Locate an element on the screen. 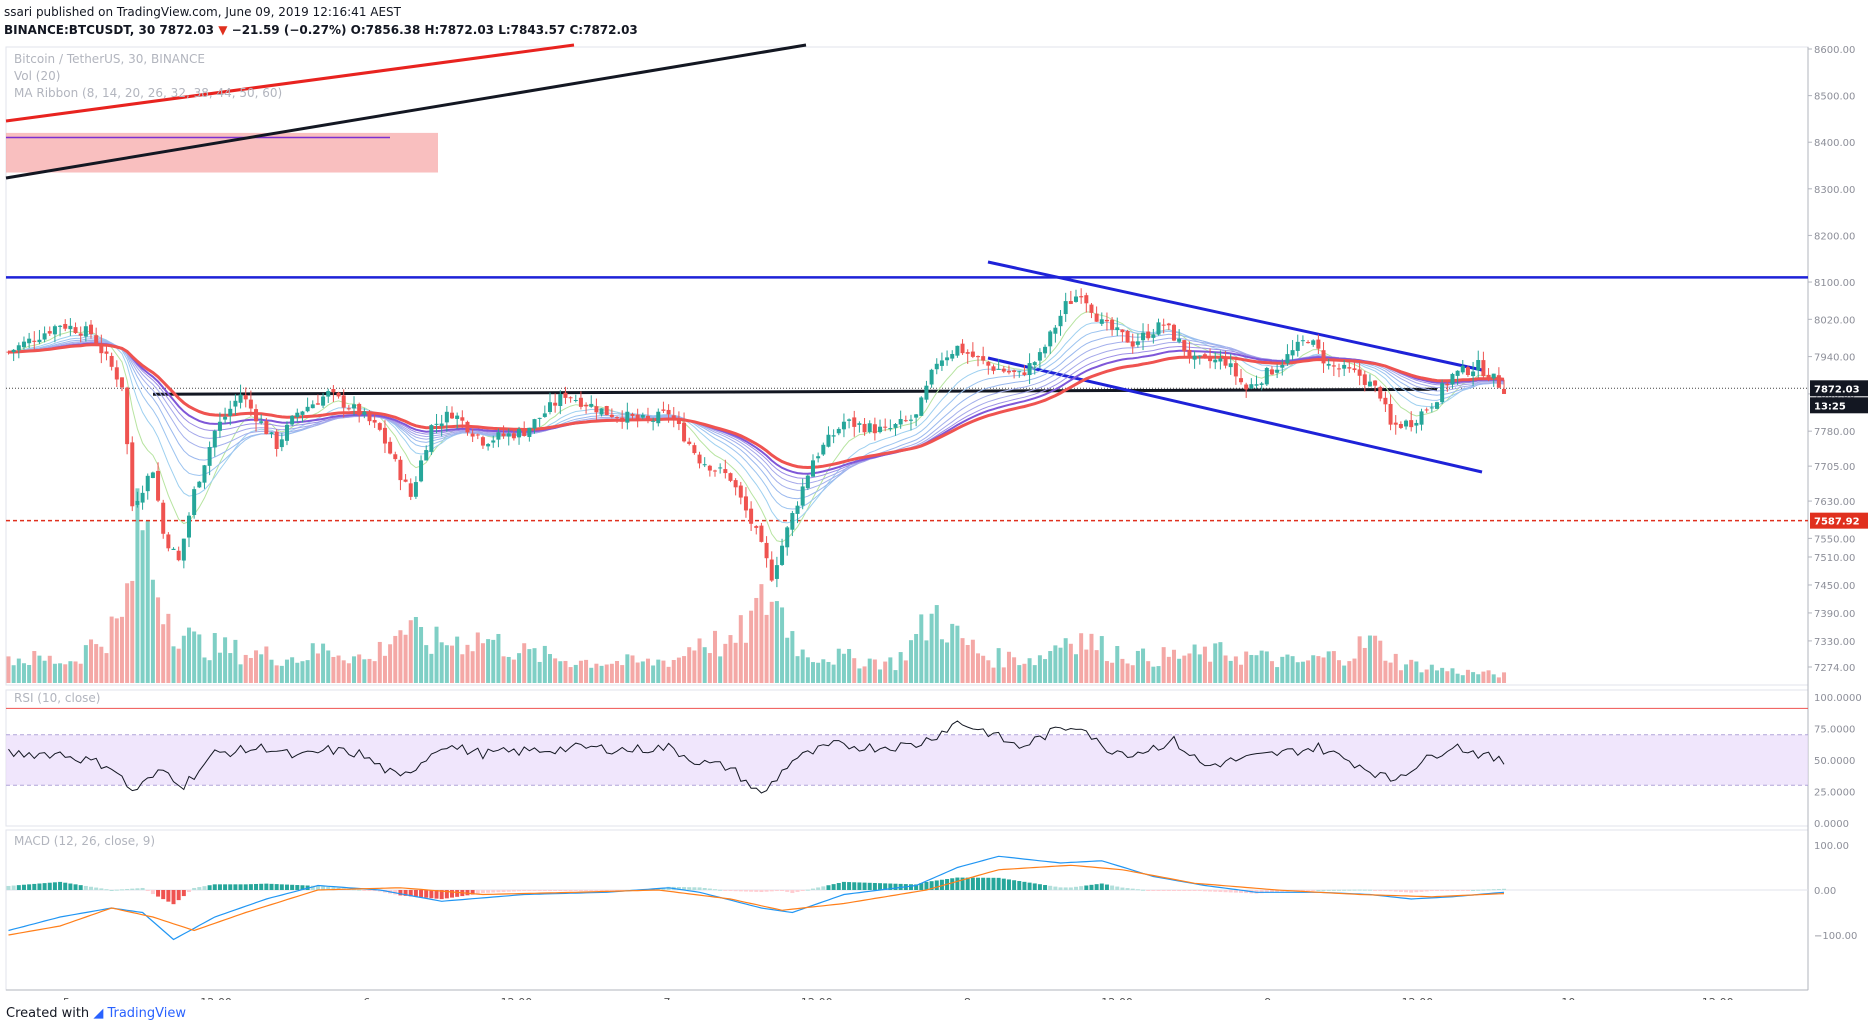 The width and height of the screenshot is (1873, 1032). high-value: H:7872.03 is located at coordinates (459, 30).